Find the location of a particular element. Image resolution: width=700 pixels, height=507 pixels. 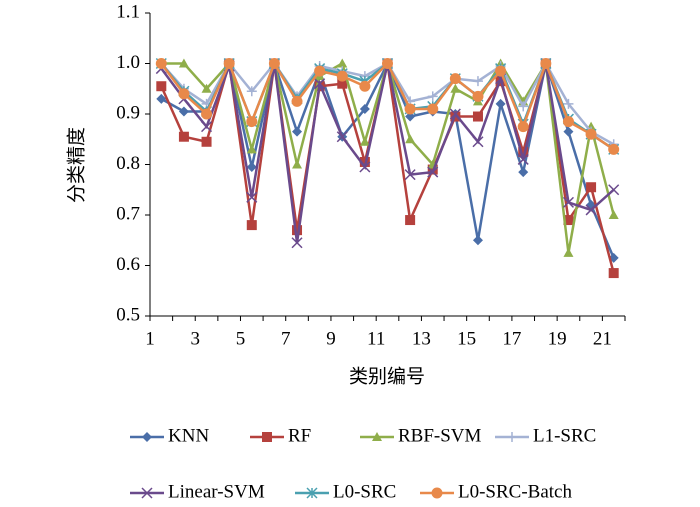

x-tick-label: 7 is located at coordinates (286, 338).